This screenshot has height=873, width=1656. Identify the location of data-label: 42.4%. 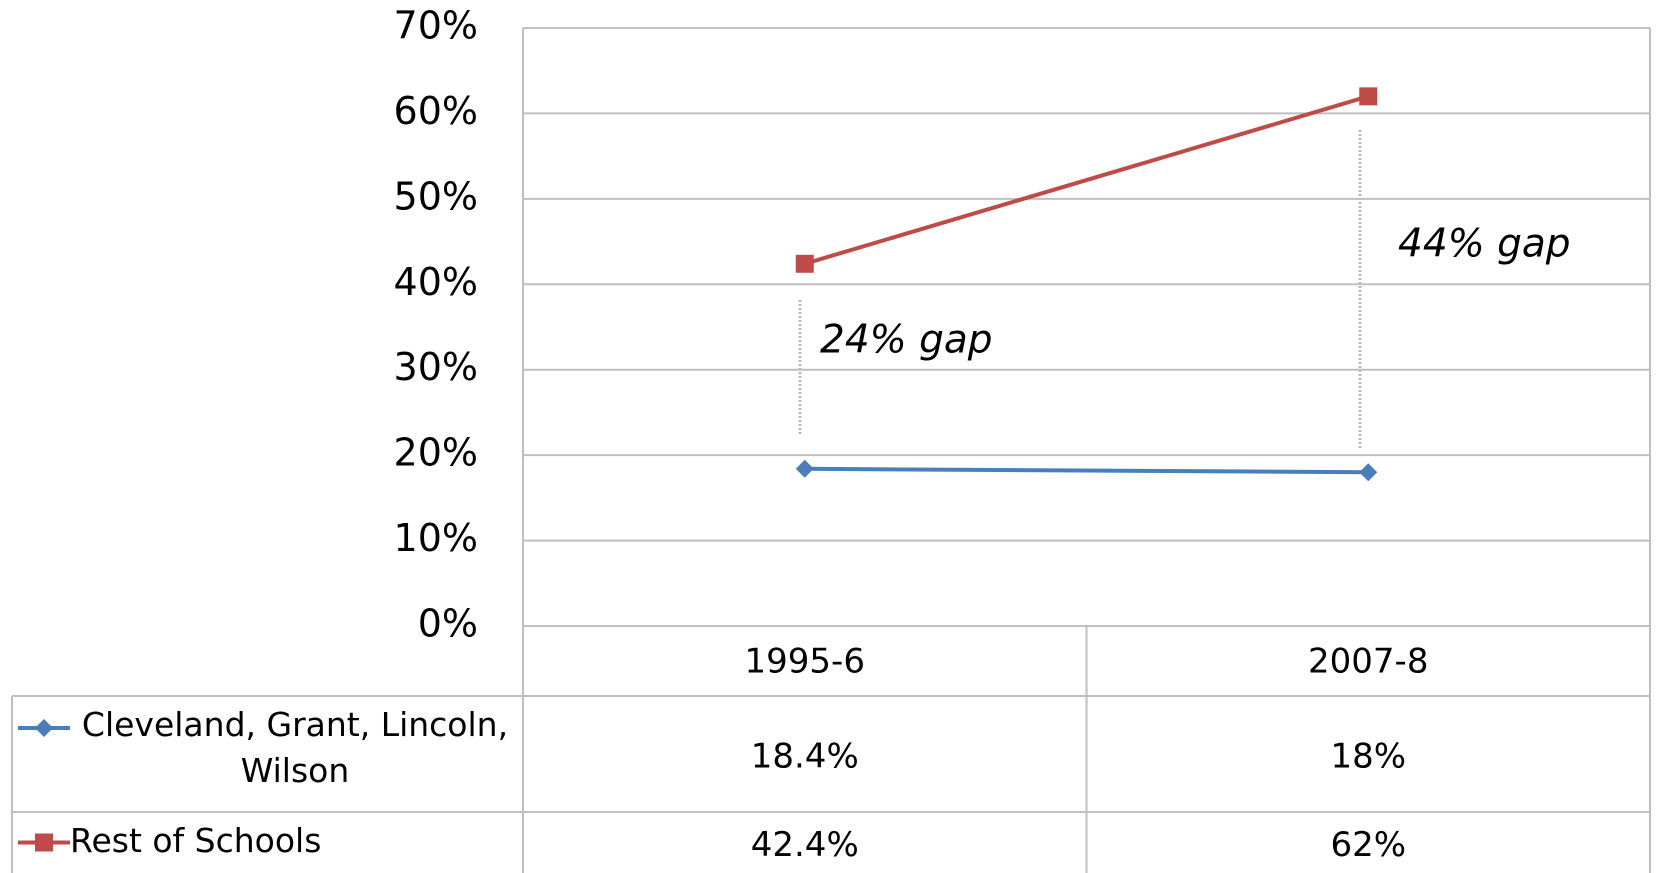
(805, 845).